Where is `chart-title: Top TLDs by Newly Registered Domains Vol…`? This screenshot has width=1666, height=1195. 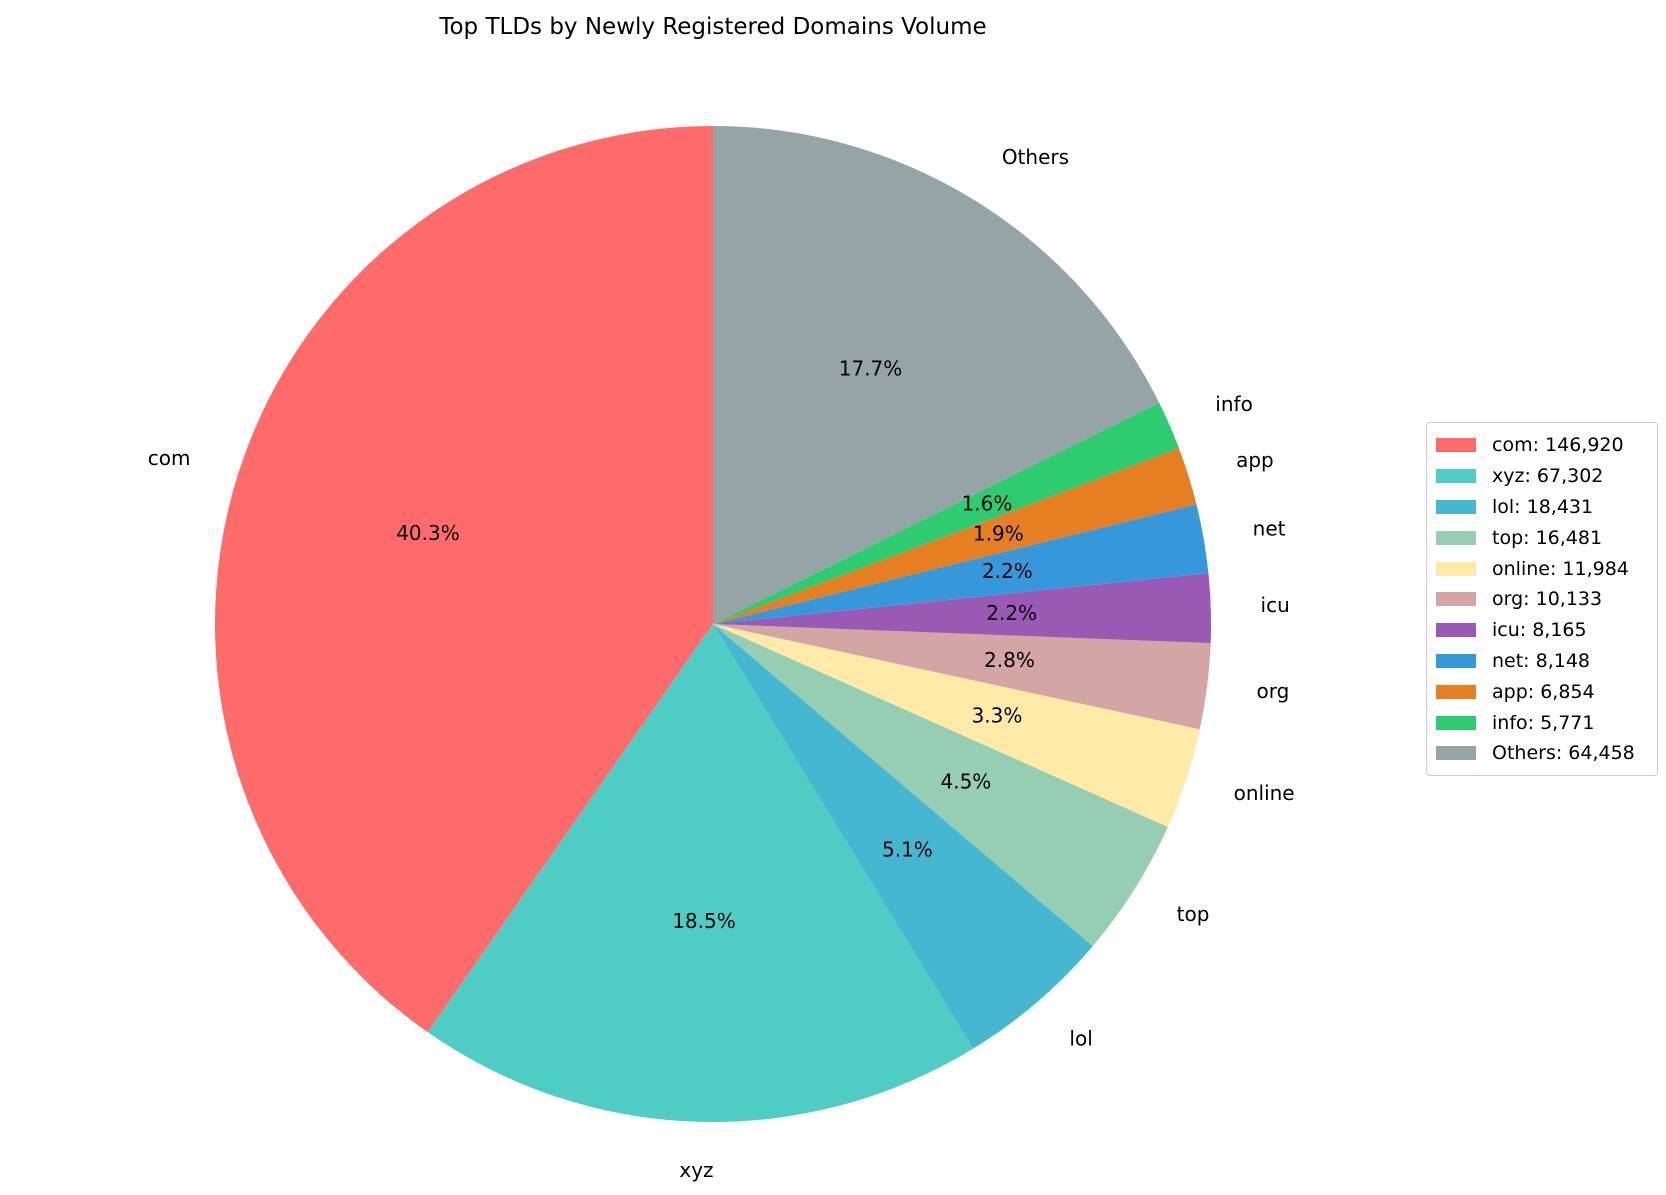 chart-title: Top TLDs by Newly Registered Domains Vol… is located at coordinates (712, 27).